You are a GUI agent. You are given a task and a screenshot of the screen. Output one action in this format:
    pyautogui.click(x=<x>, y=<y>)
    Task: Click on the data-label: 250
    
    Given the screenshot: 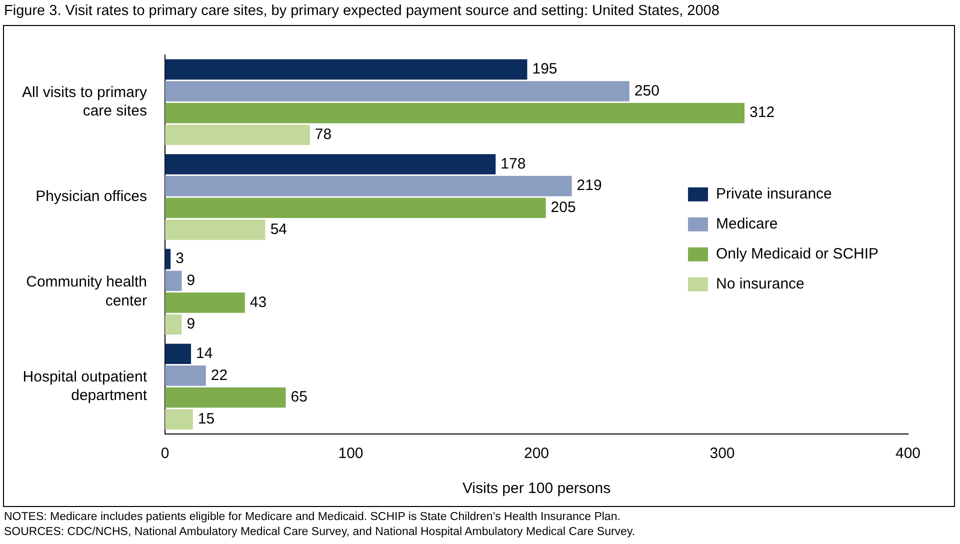 What is the action you would take?
    pyautogui.click(x=647, y=91)
    